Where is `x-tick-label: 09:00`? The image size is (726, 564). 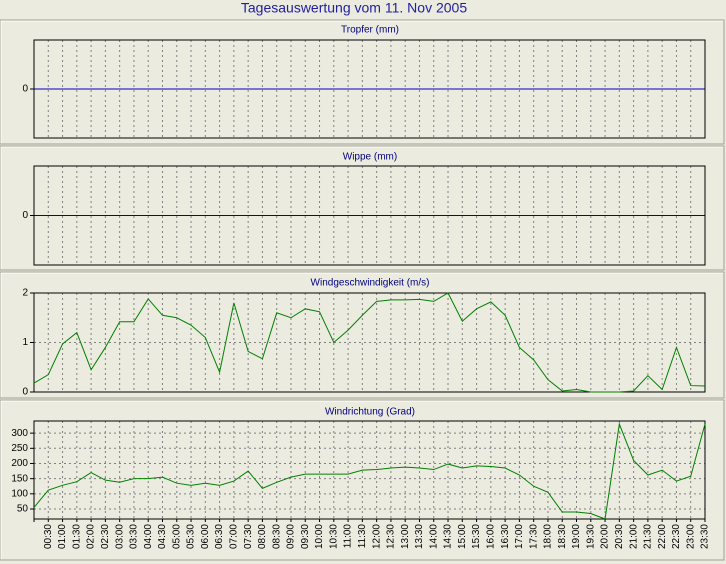 x-tick-label: 09:00 is located at coordinates (291, 536).